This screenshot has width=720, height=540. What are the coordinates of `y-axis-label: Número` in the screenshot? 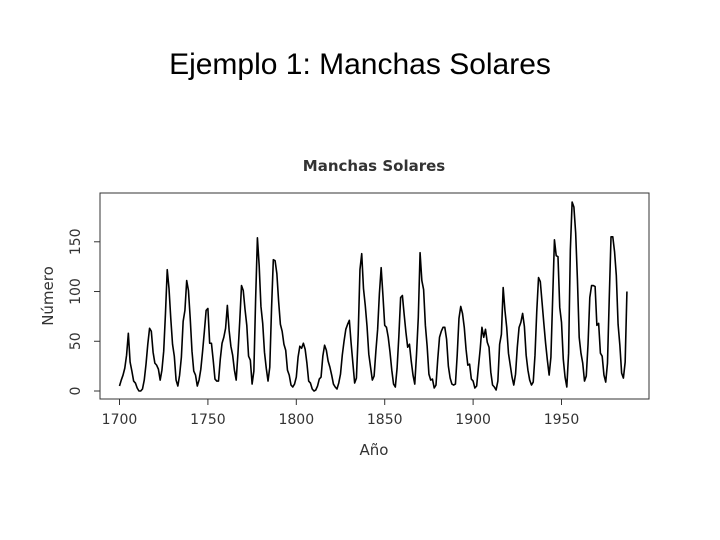 It's located at (48, 296).